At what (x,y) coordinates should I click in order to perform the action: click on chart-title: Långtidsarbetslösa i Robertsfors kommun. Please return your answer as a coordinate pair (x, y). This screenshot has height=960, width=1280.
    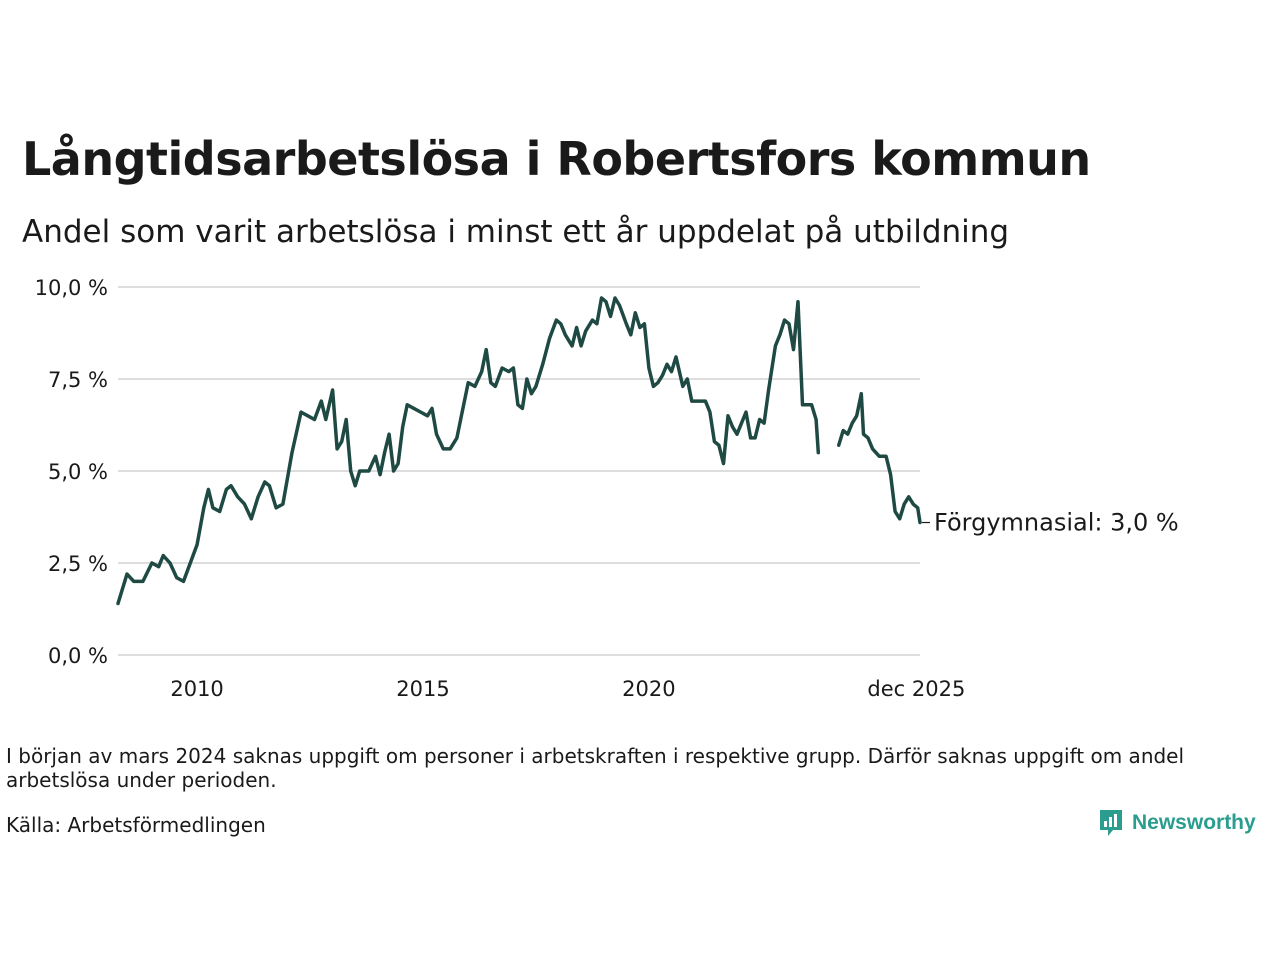
    Looking at the image, I should click on (556, 159).